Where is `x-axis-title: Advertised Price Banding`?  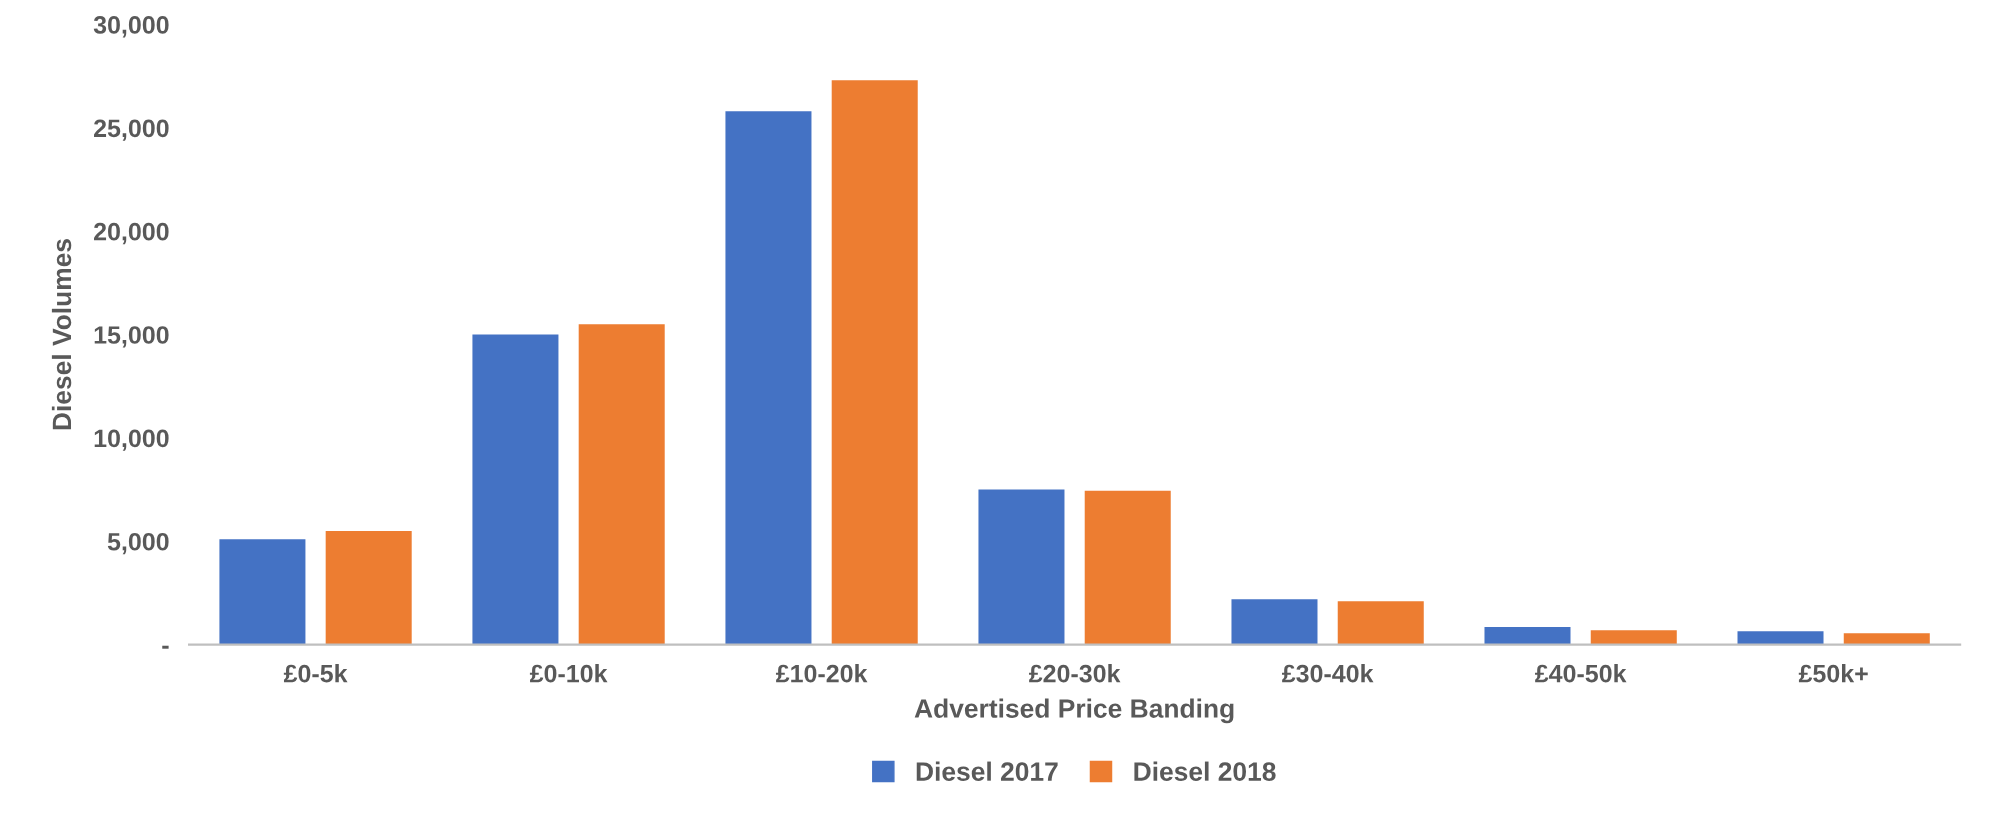
x-axis-title: Advertised Price Banding is located at coordinates (1074, 711).